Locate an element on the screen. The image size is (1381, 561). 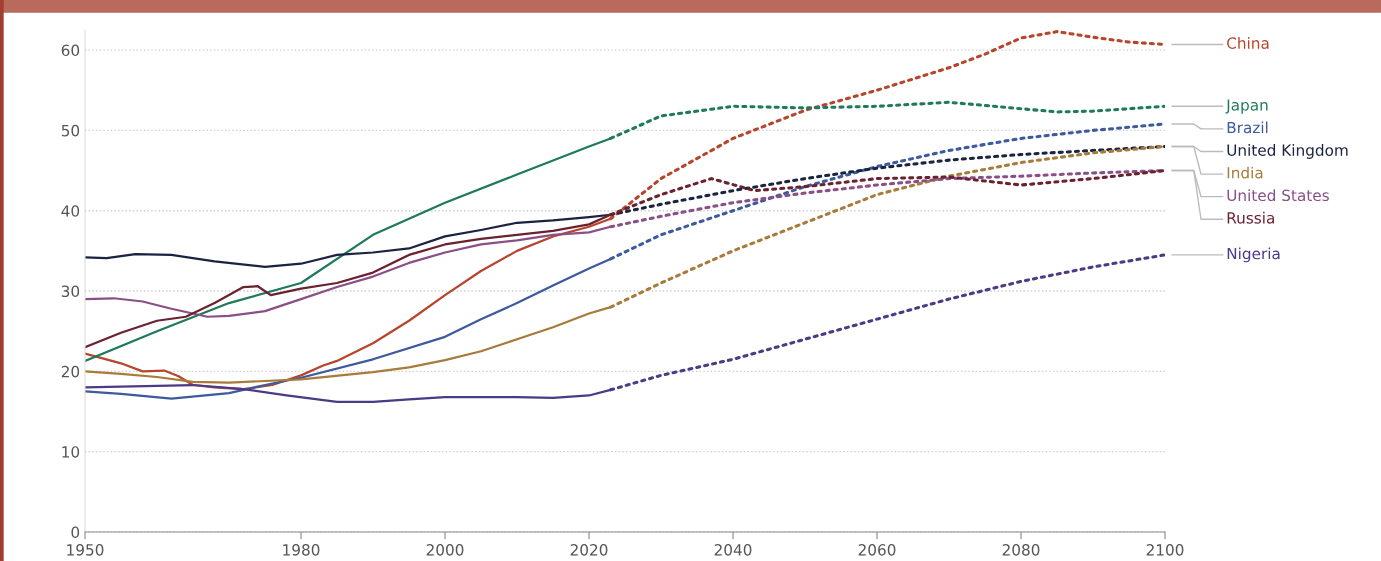
x-tick-label: 2080 is located at coordinates (1021, 550).